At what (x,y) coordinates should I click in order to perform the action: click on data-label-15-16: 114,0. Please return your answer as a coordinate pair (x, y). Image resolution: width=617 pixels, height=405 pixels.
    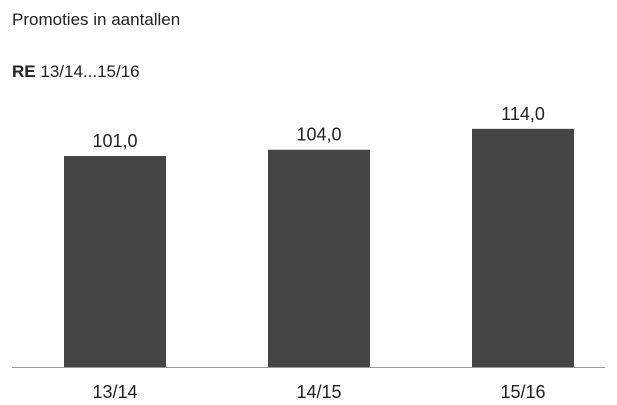
    Looking at the image, I should click on (523, 114).